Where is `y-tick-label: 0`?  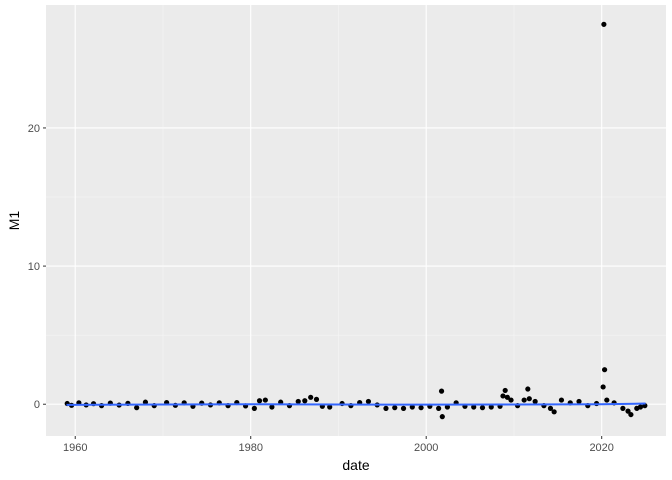 y-tick-label: 0 is located at coordinates (37, 405).